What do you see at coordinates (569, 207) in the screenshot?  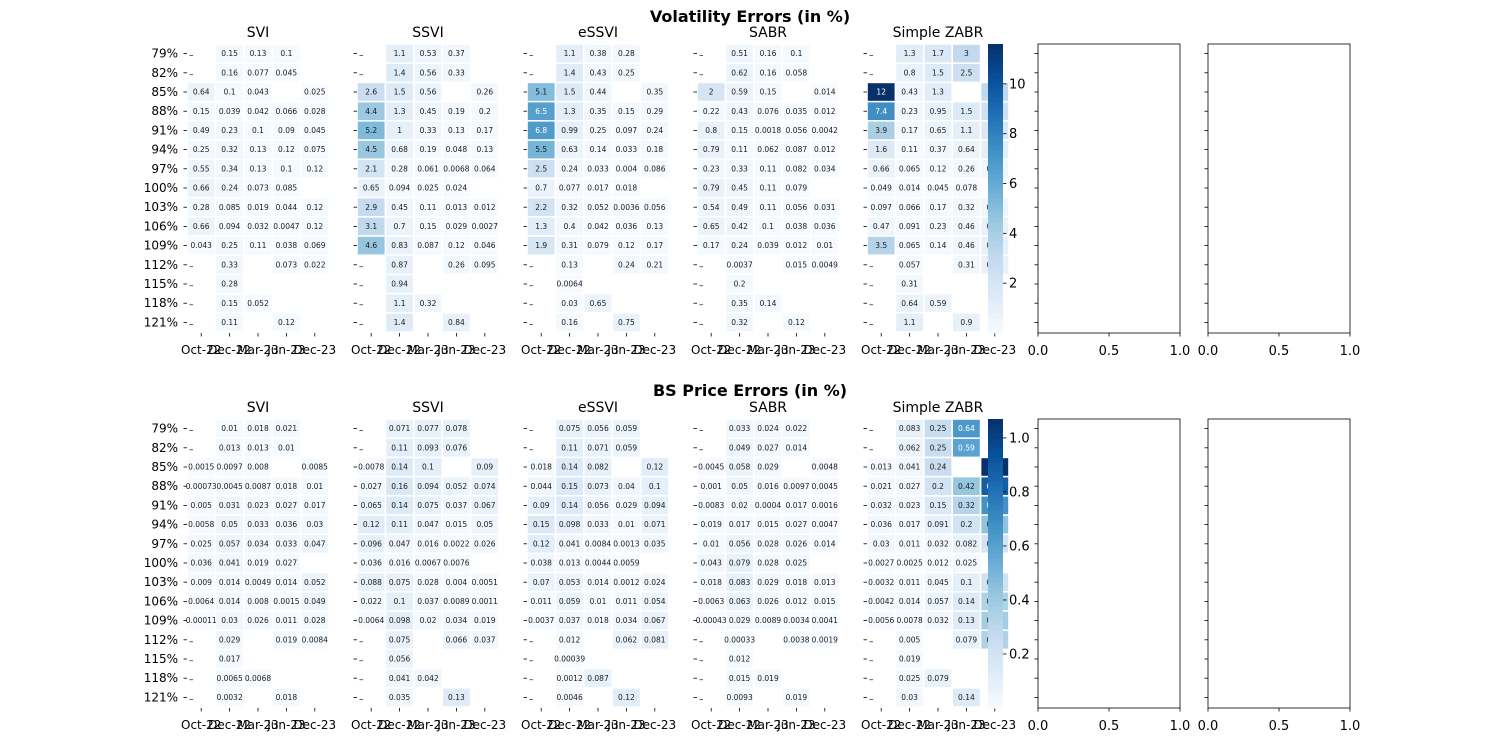 I see `chart-1-panel-3-cell-label: 0.32` at bounding box center [569, 207].